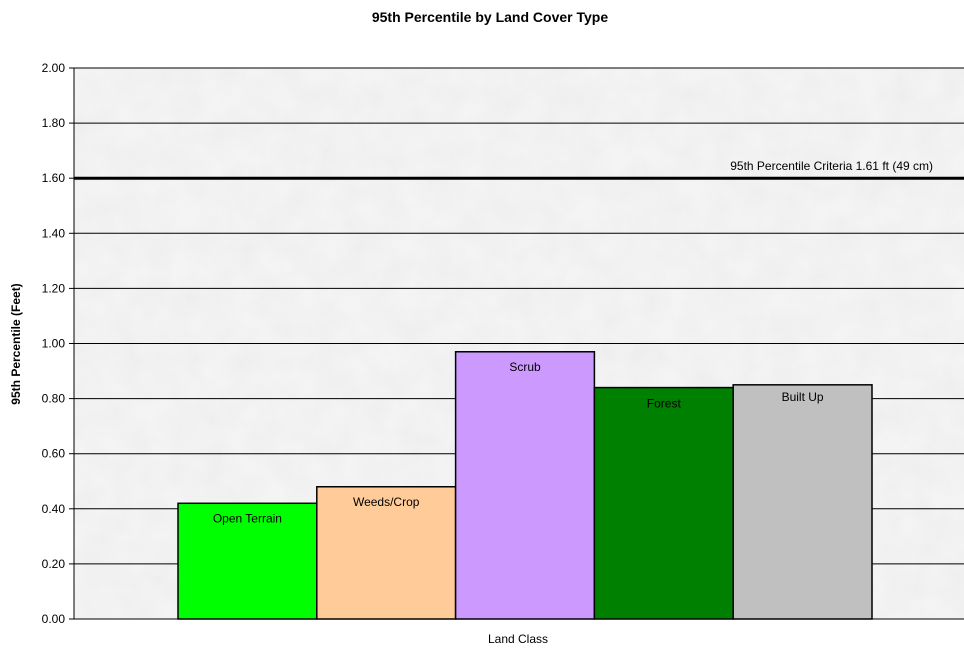  Describe the element at coordinates (247, 518) in the screenshot. I see `bar-label: Open Terrain` at that location.